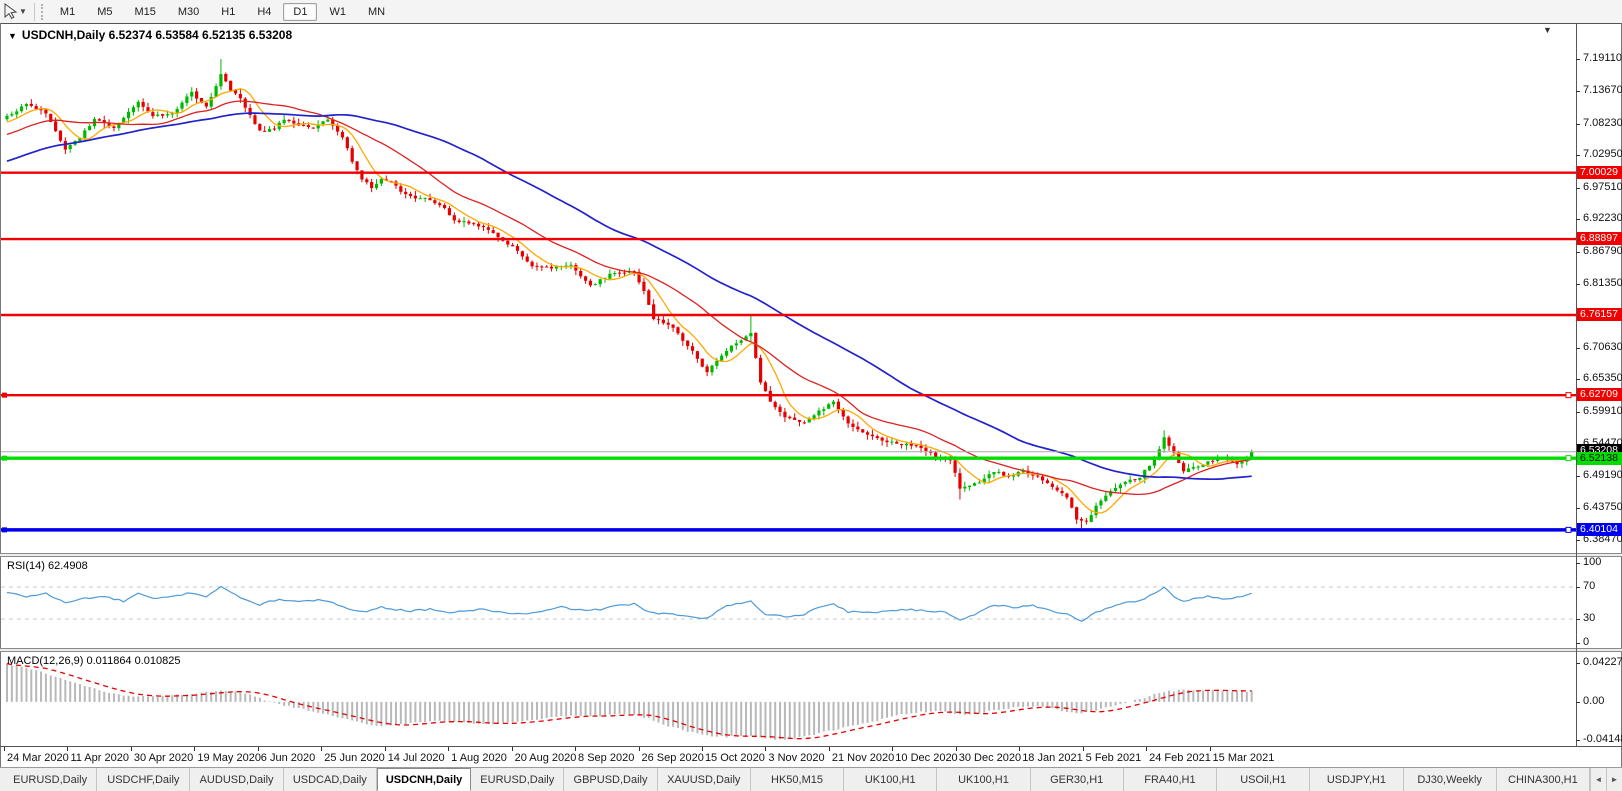 Image resolution: width=1622 pixels, height=791 pixels. Describe the element at coordinates (376, 11) in the screenshot. I see `timeframe-button-mn: MN` at that location.